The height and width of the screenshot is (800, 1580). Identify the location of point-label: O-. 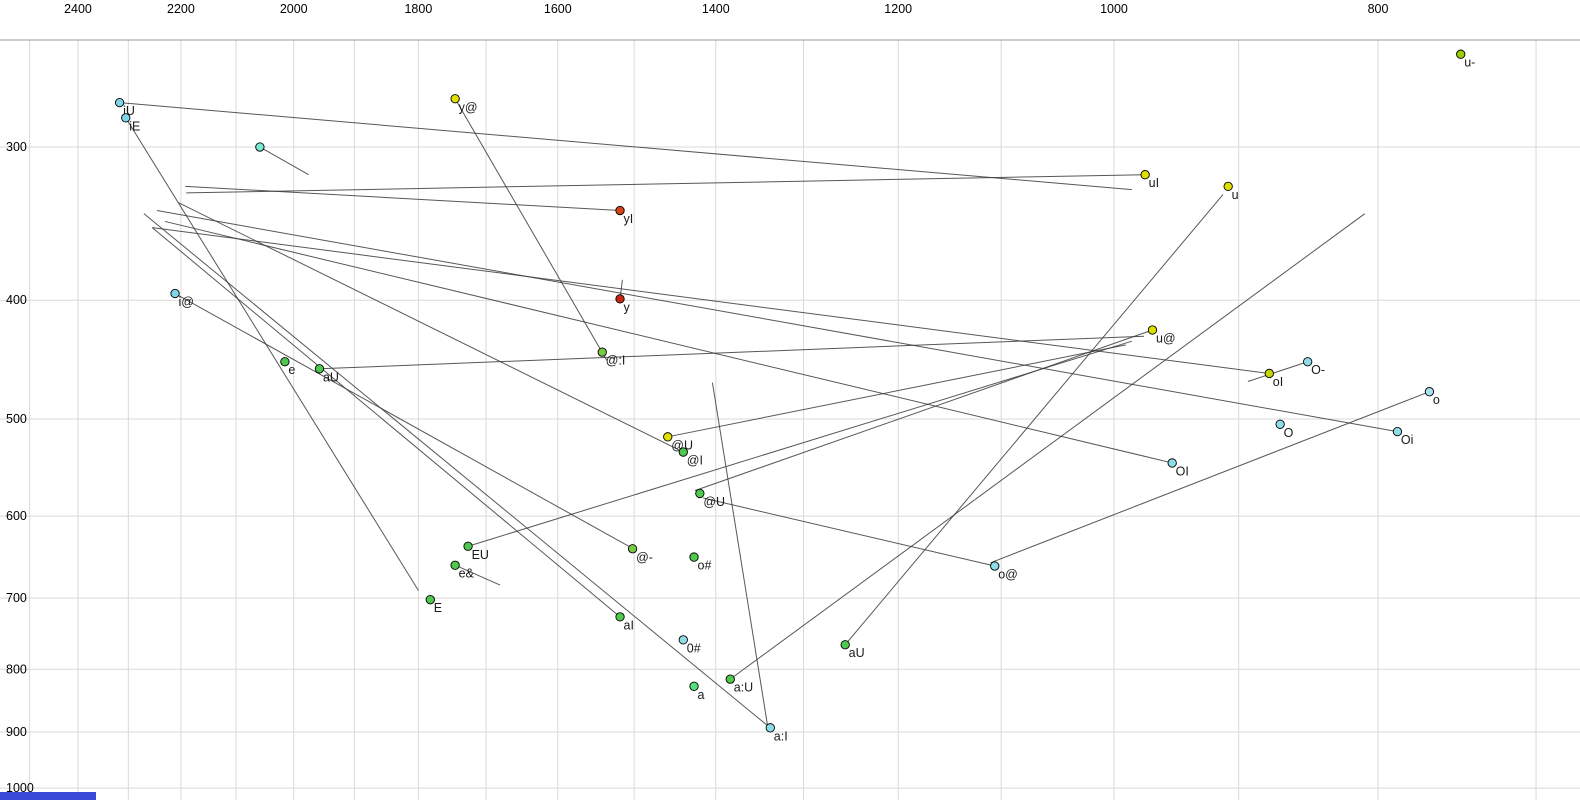
(1318, 370).